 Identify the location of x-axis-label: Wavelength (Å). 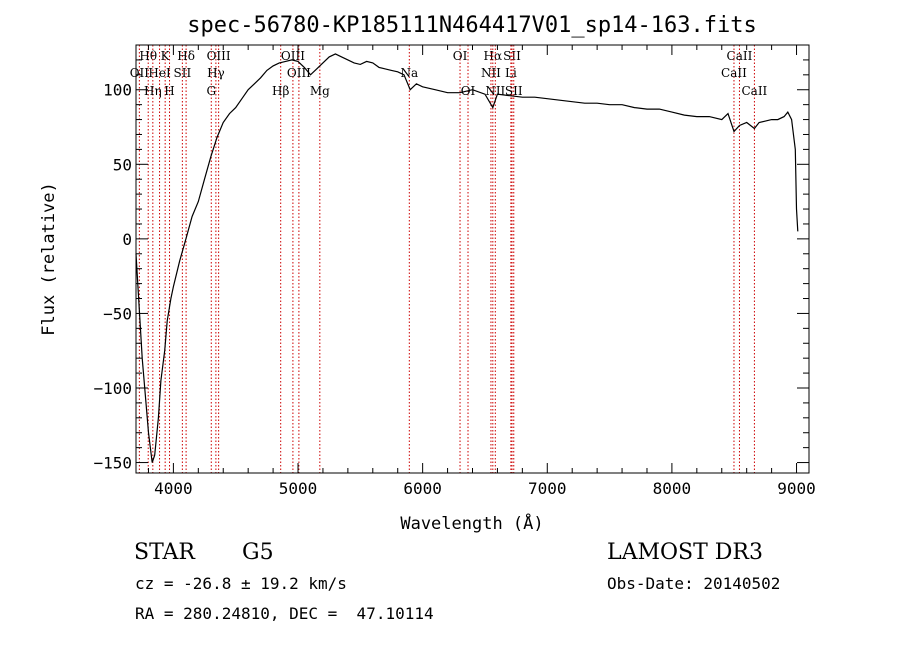
(471, 523).